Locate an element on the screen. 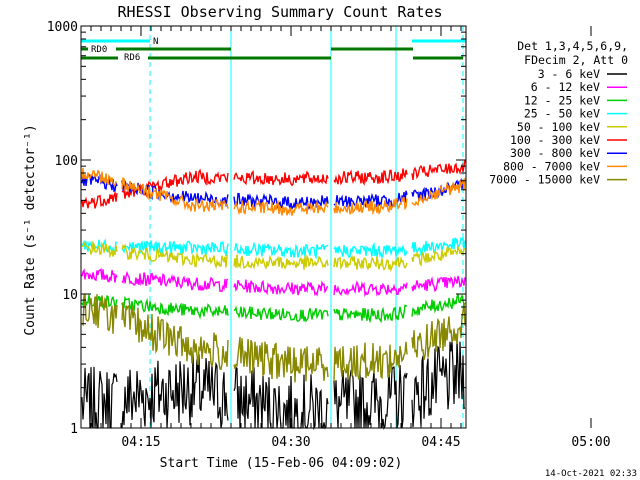 Image resolution: width=640 pixels, height=480 pixels. legend-entry-label: 6 - 12 keV is located at coordinates (565, 87).